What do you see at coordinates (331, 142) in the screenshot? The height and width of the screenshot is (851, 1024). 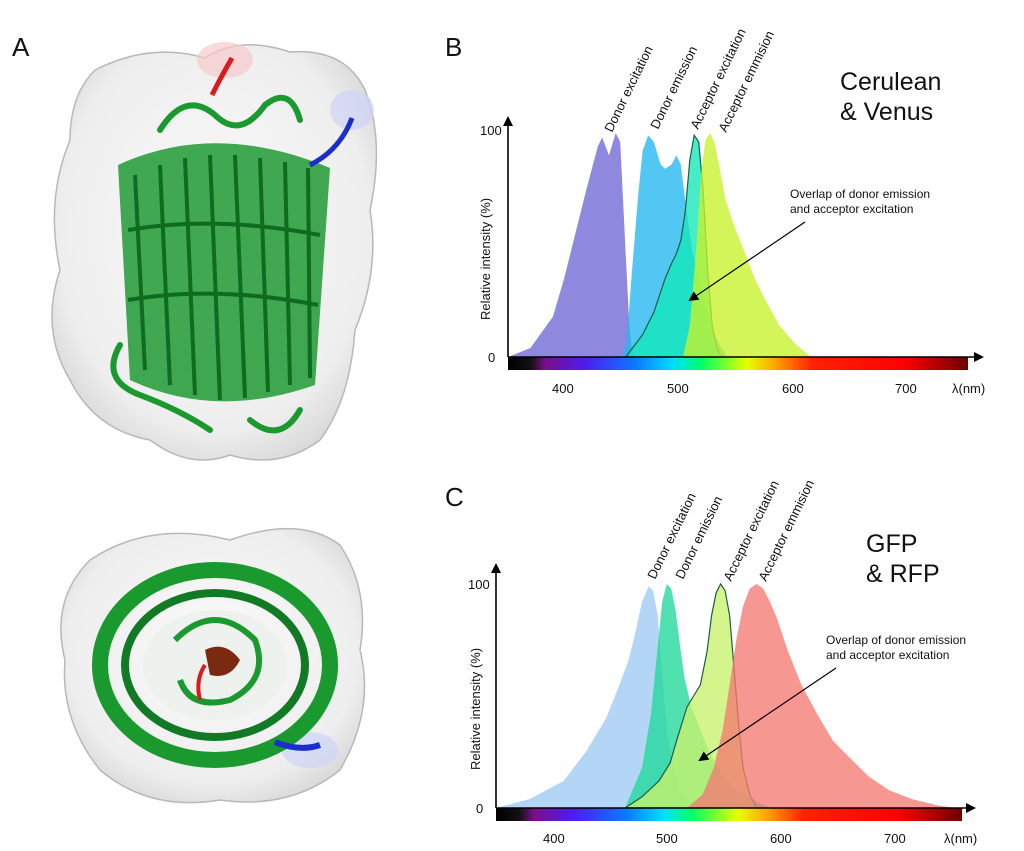 I see `blue-terminus` at bounding box center [331, 142].